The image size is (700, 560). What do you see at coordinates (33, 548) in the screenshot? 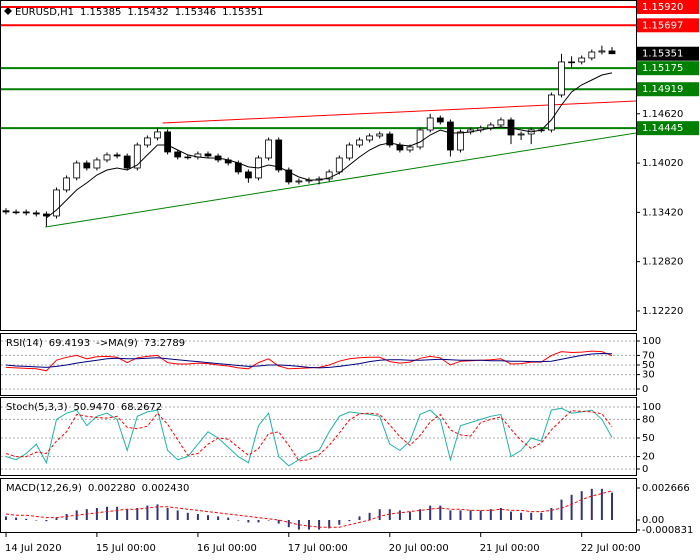
I see `x-tick-label: 14 Jul 2020` at bounding box center [33, 548].